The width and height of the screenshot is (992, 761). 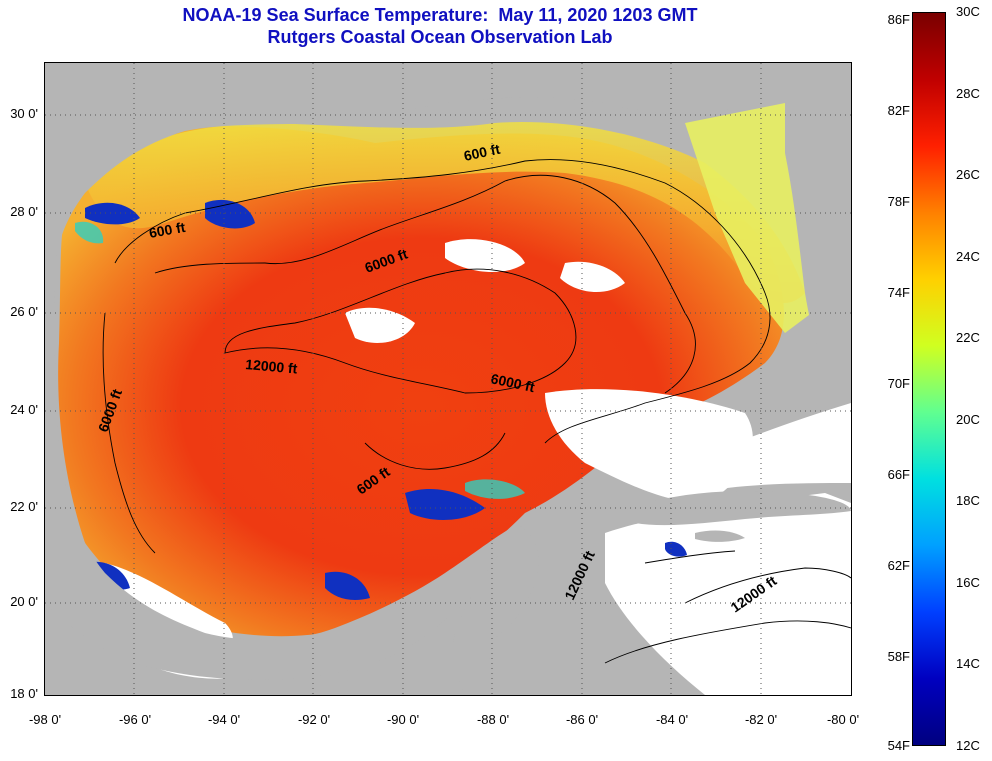 I want to click on lon-label: -86 0', so click(x=582, y=719).